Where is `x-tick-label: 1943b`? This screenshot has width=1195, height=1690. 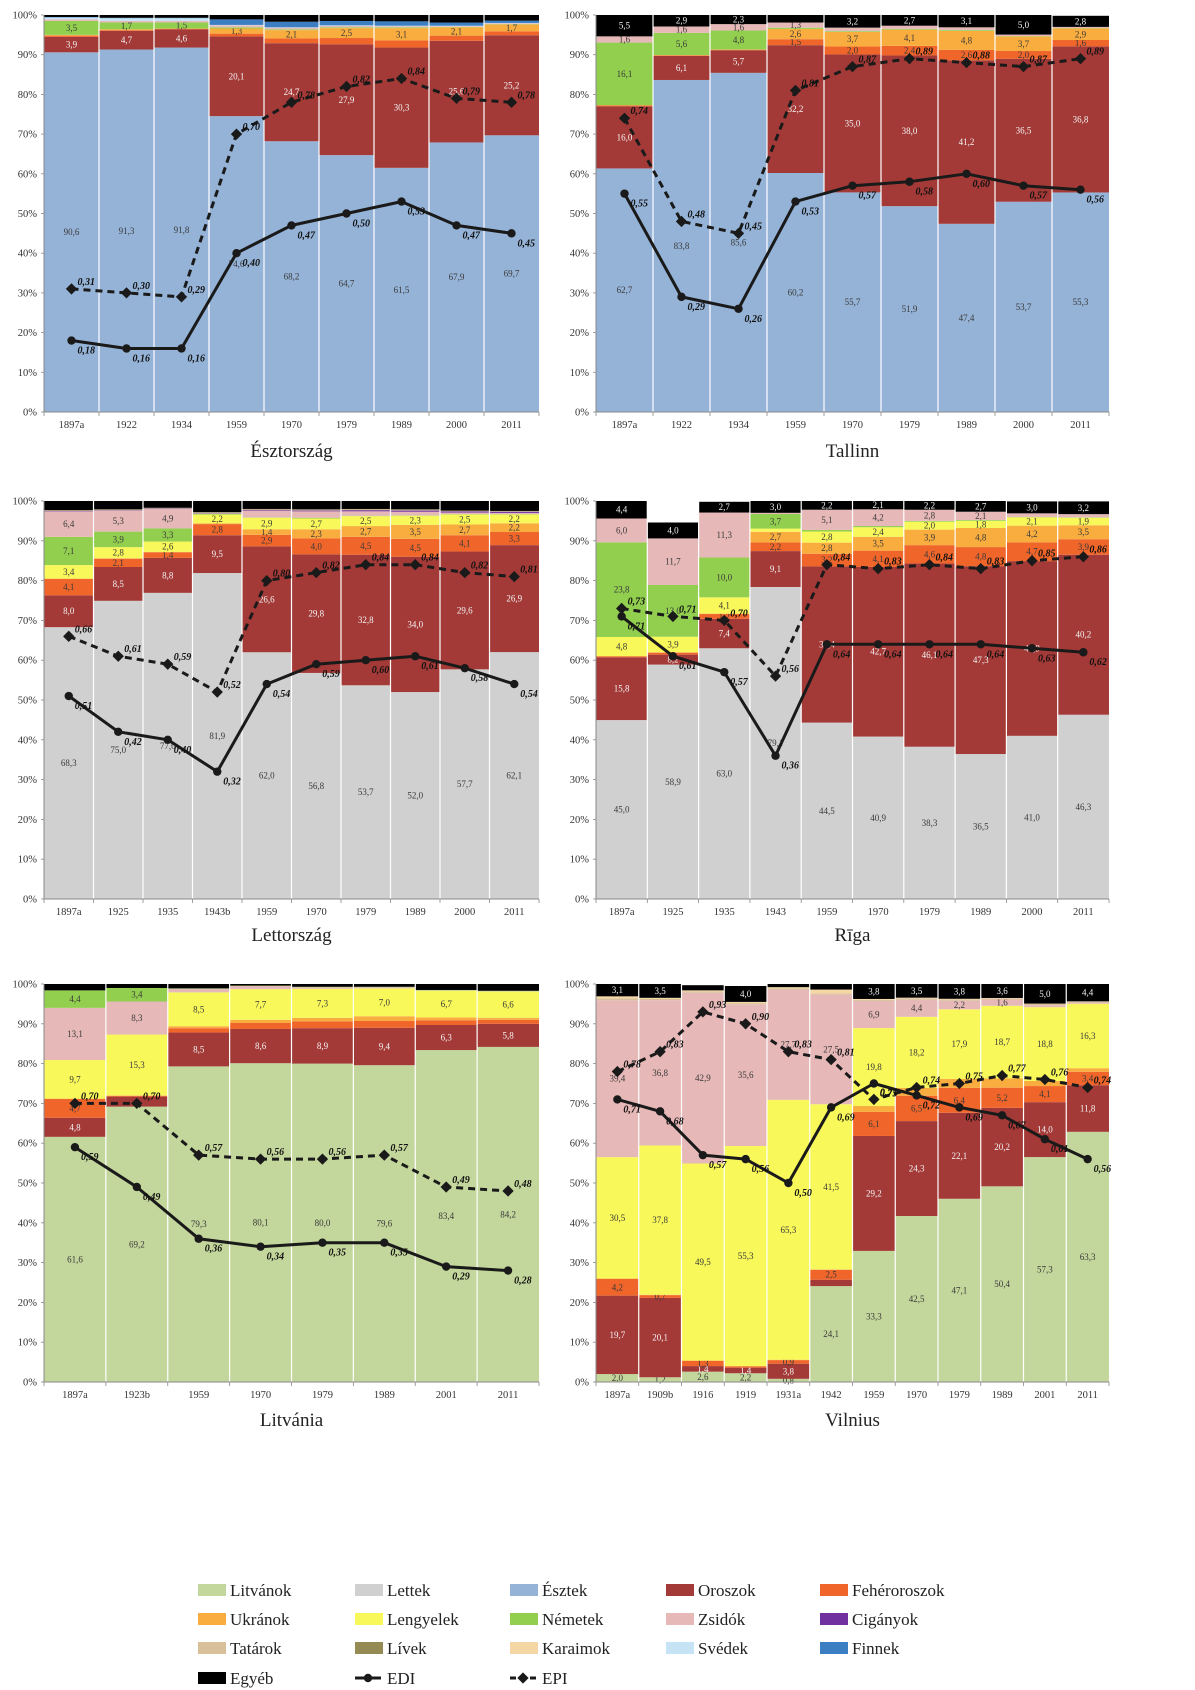 x-tick-label: 1943b is located at coordinates (217, 912).